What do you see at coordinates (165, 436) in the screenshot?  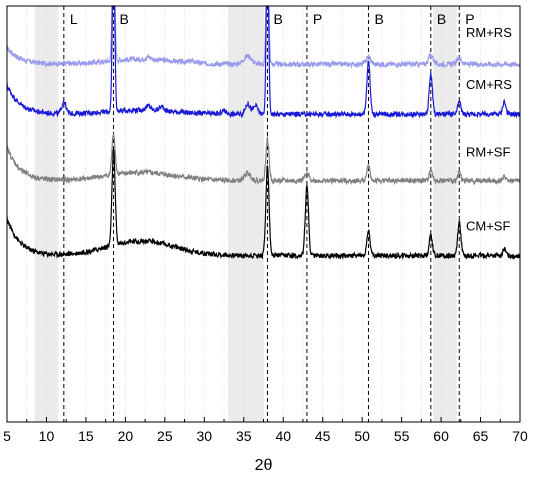 I see `x-tick-label: 25` at bounding box center [165, 436].